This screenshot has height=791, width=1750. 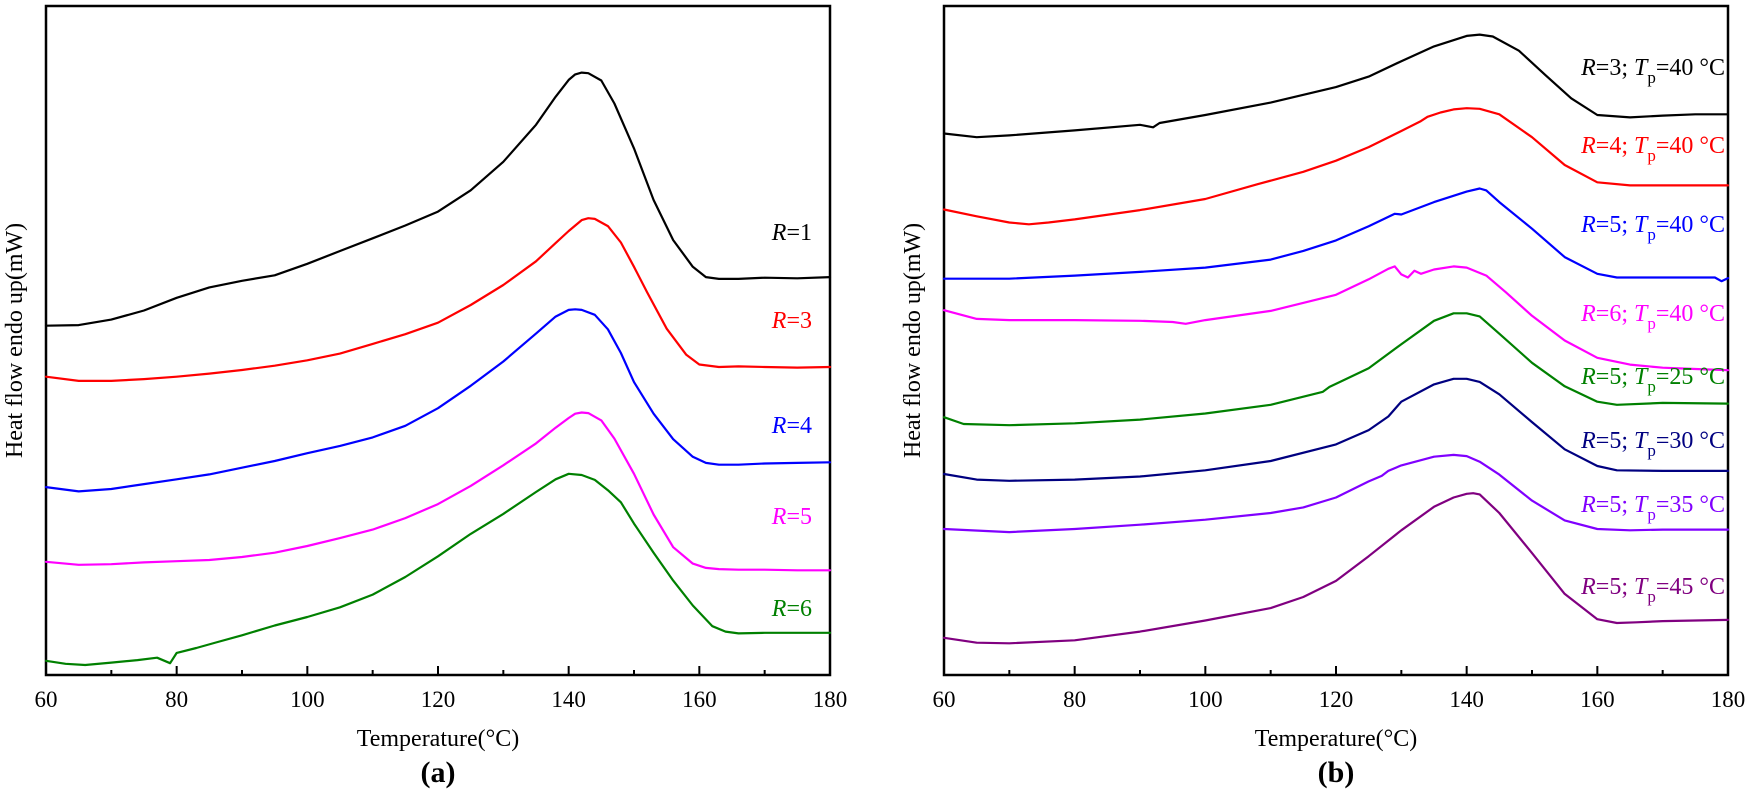 What do you see at coordinates (1336, 318) in the screenshot?
I see `series-line-r-6-tp-40-c` at bounding box center [1336, 318].